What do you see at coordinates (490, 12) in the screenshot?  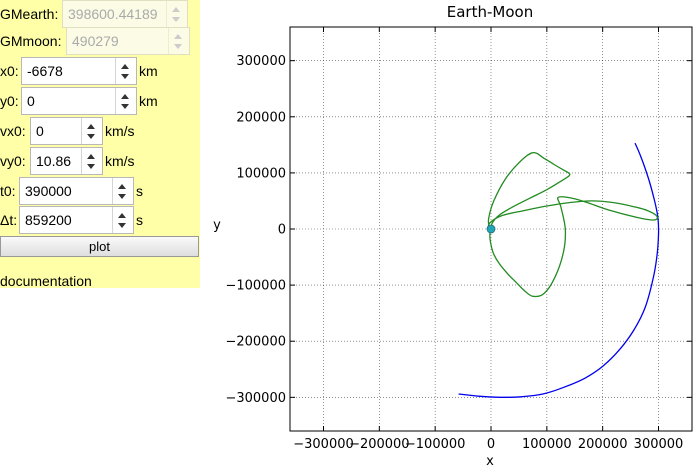 I see `chart-title: Earth-Moon` at bounding box center [490, 12].